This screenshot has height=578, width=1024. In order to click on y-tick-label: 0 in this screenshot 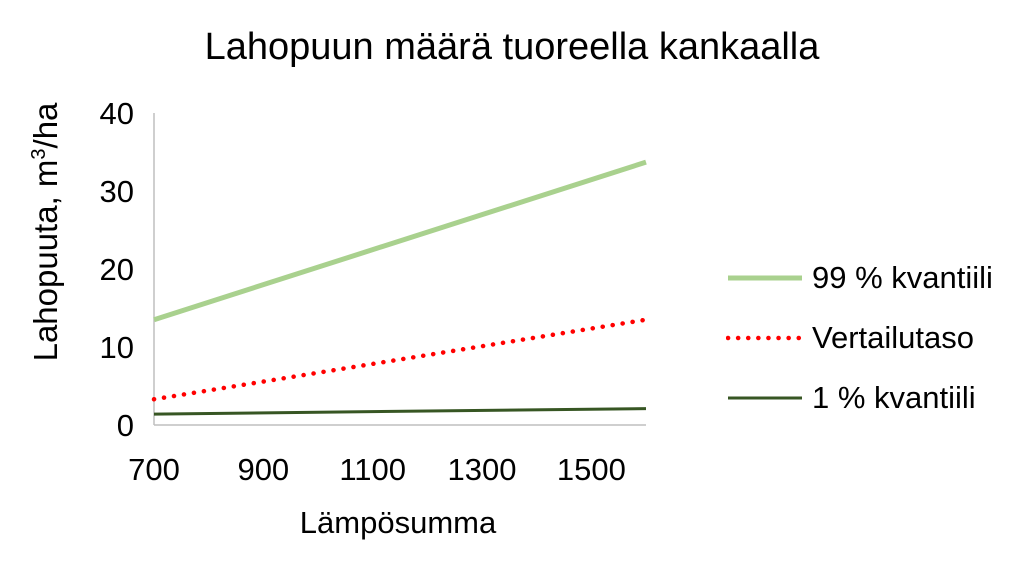, I will do `click(125, 425)`.